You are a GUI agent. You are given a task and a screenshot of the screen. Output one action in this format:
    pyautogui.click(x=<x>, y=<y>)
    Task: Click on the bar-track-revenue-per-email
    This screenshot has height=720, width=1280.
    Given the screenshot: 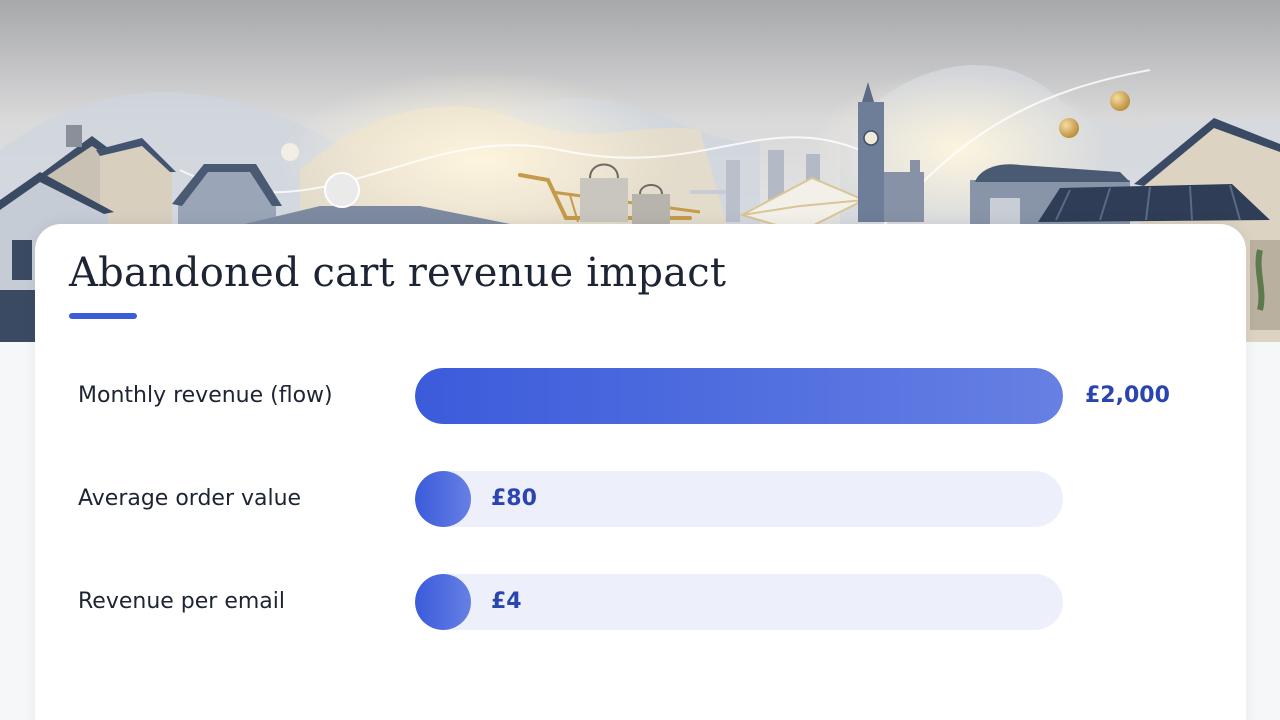 What is the action you would take?
    pyautogui.click(x=739, y=602)
    